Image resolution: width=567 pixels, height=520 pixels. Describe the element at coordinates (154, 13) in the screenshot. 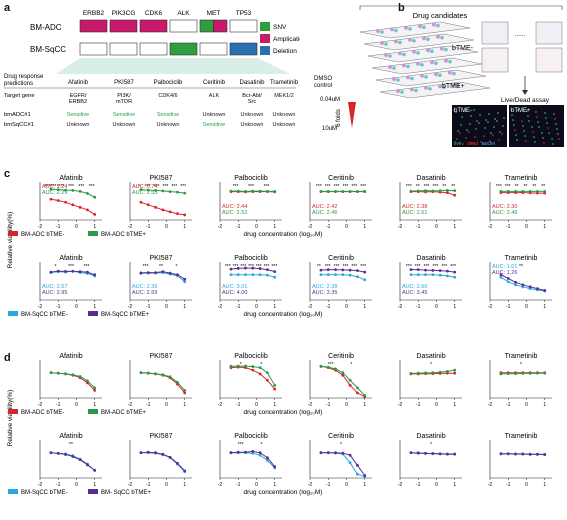

I see `gene-label: CDK6` at that location.